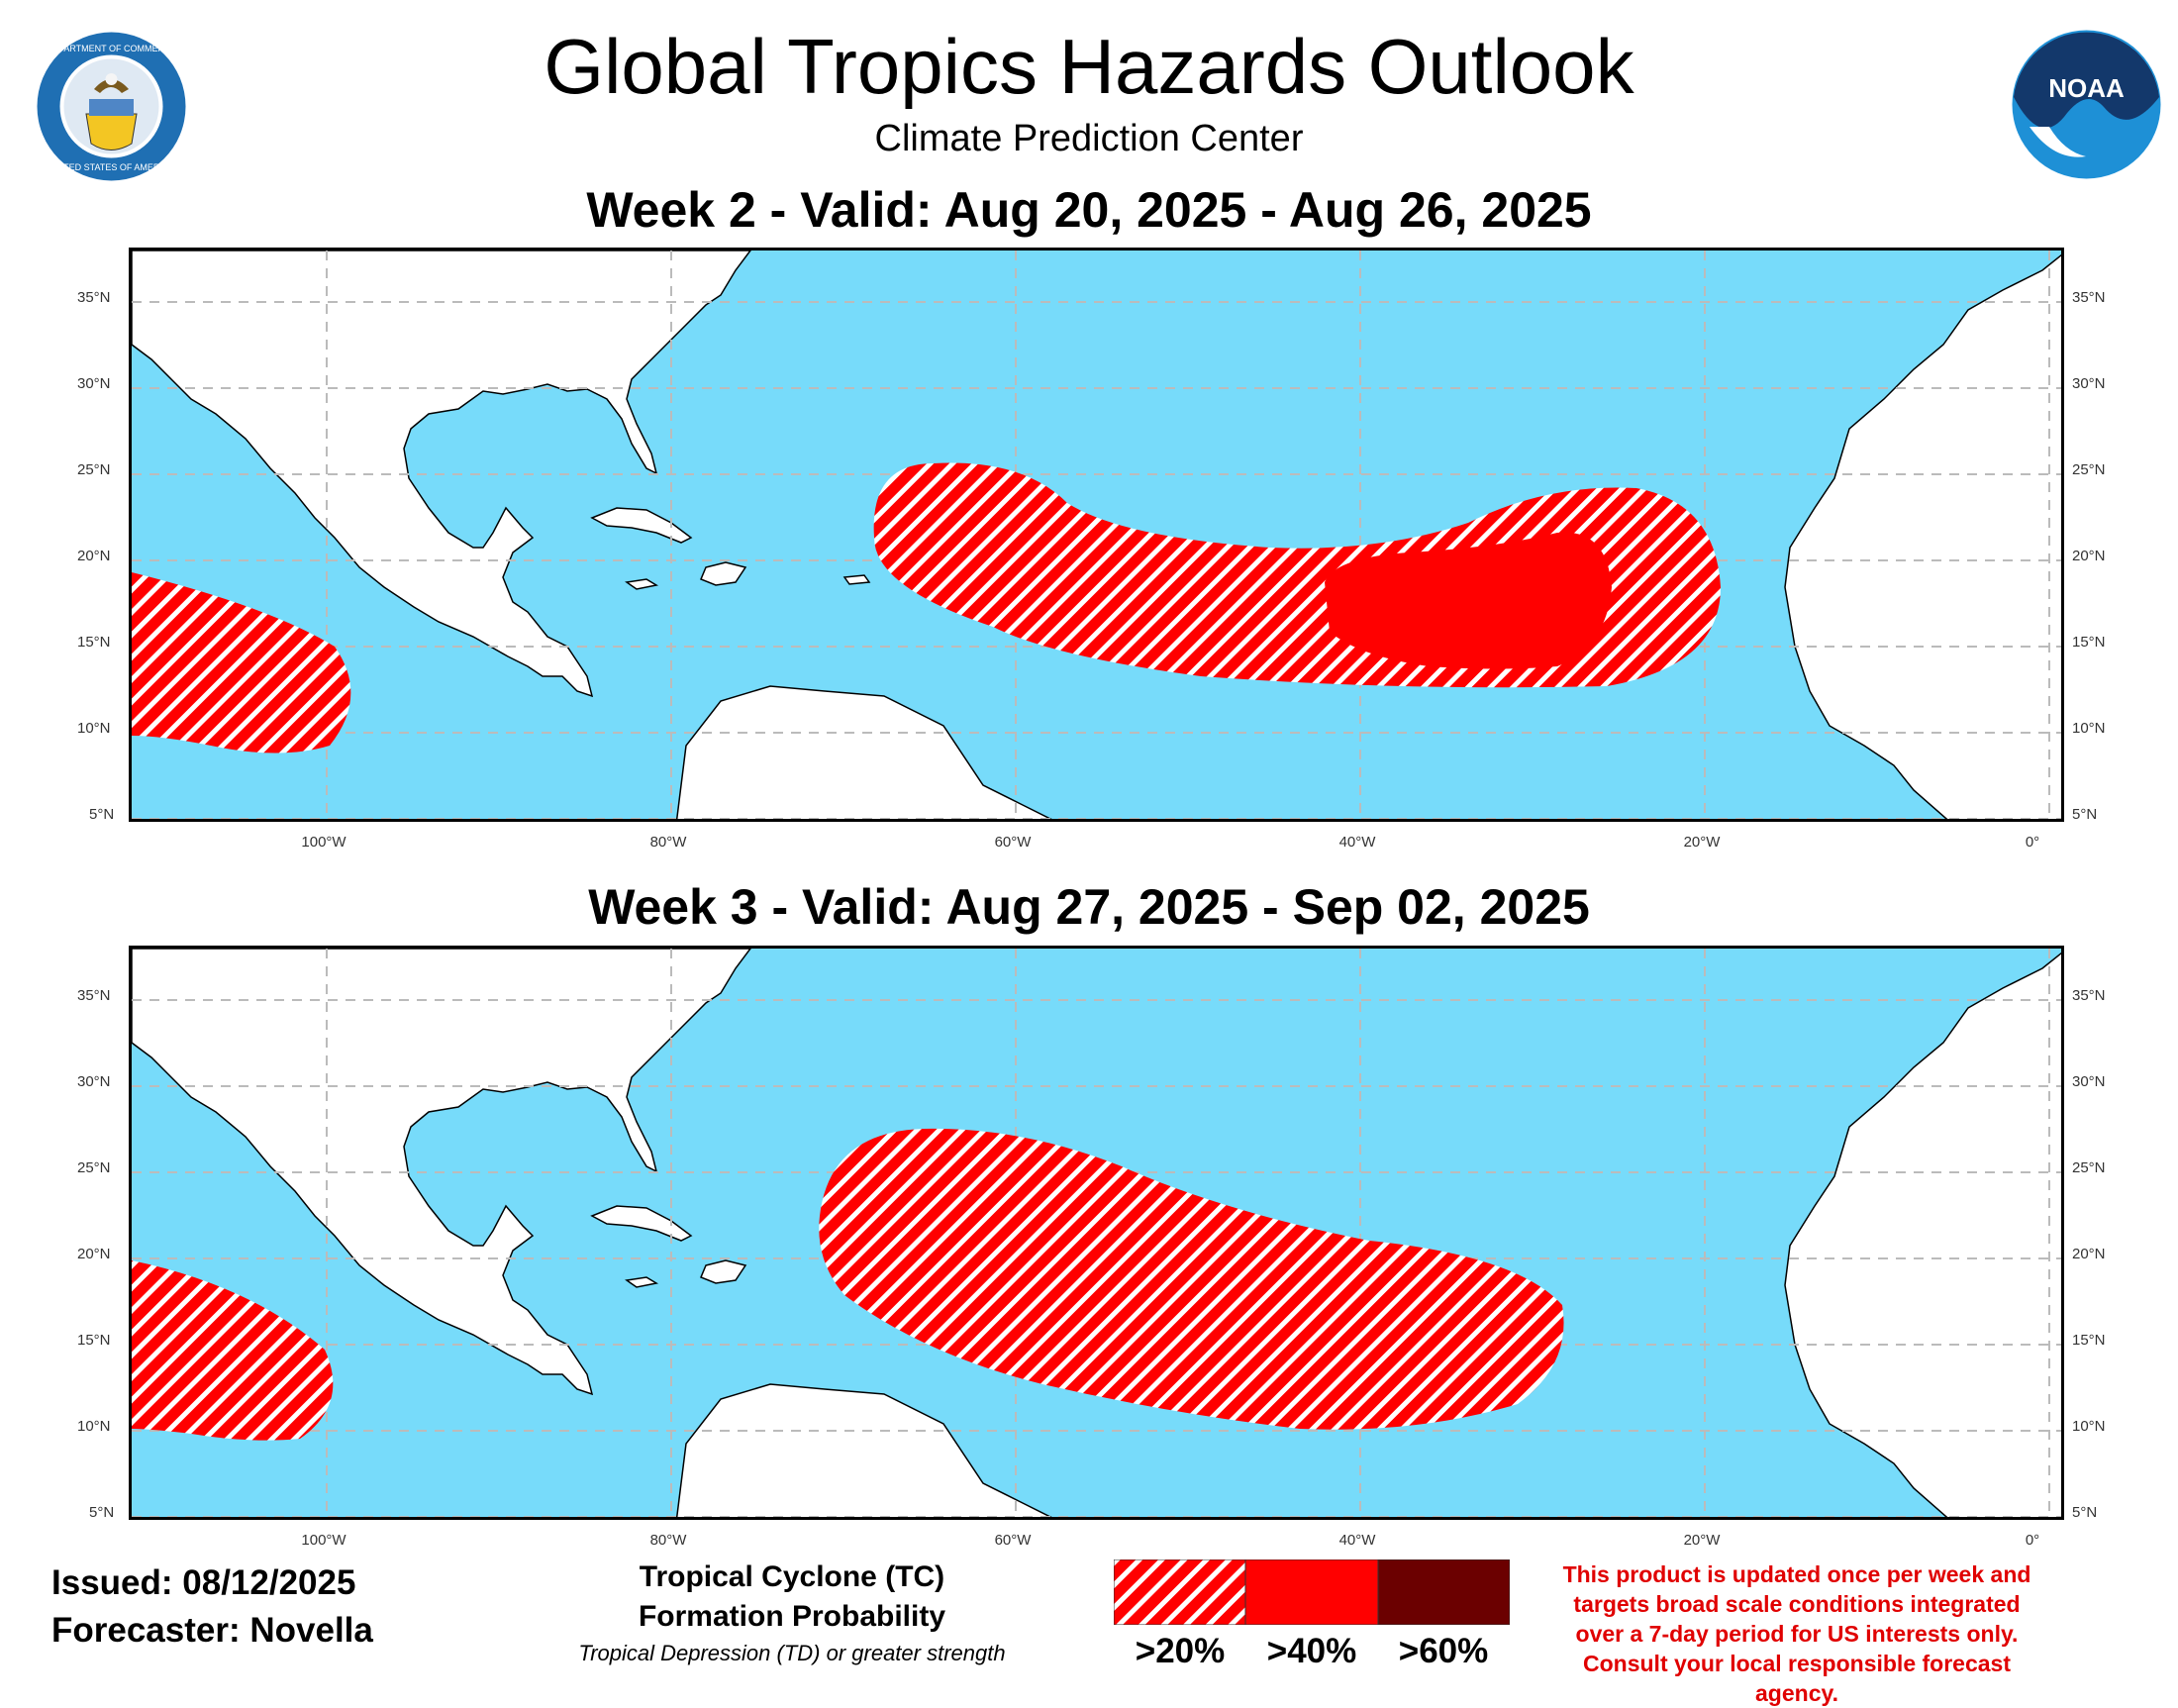 The width and height of the screenshot is (2178, 1708). Describe the element at coordinates (2089, 996) in the screenshot. I see `w3-lat-label-right: 35°N` at that location.